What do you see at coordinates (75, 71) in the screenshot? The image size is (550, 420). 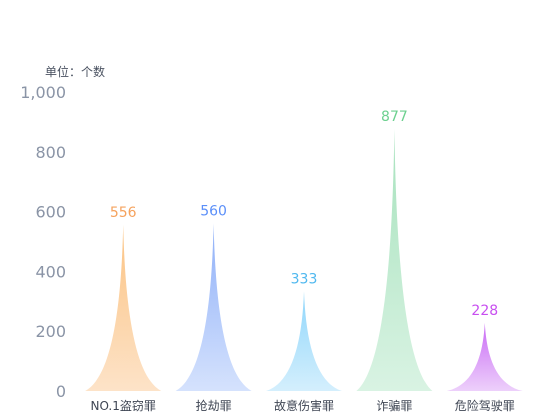 I see `unit-label: 单位：个数` at bounding box center [75, 71].